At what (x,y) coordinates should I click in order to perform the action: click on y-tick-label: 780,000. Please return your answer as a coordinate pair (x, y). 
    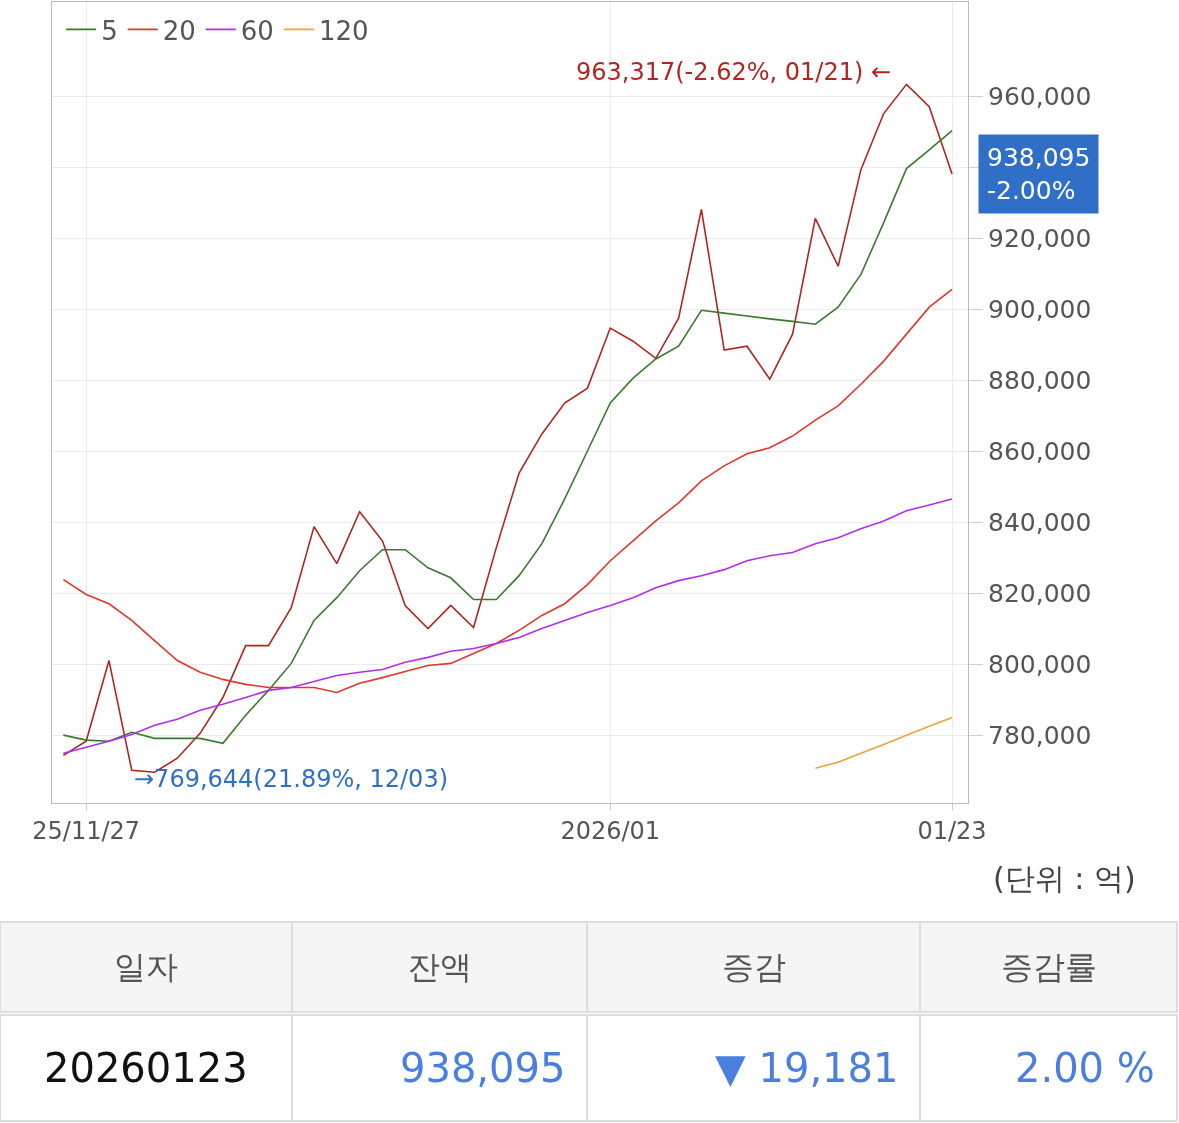
    Looking at the image, I should click on (1040, 736).